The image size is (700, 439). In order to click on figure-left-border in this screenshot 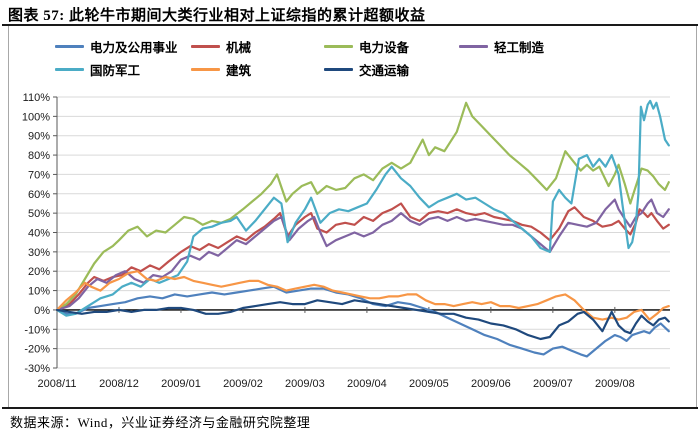, I will do `click(8, 216)`.